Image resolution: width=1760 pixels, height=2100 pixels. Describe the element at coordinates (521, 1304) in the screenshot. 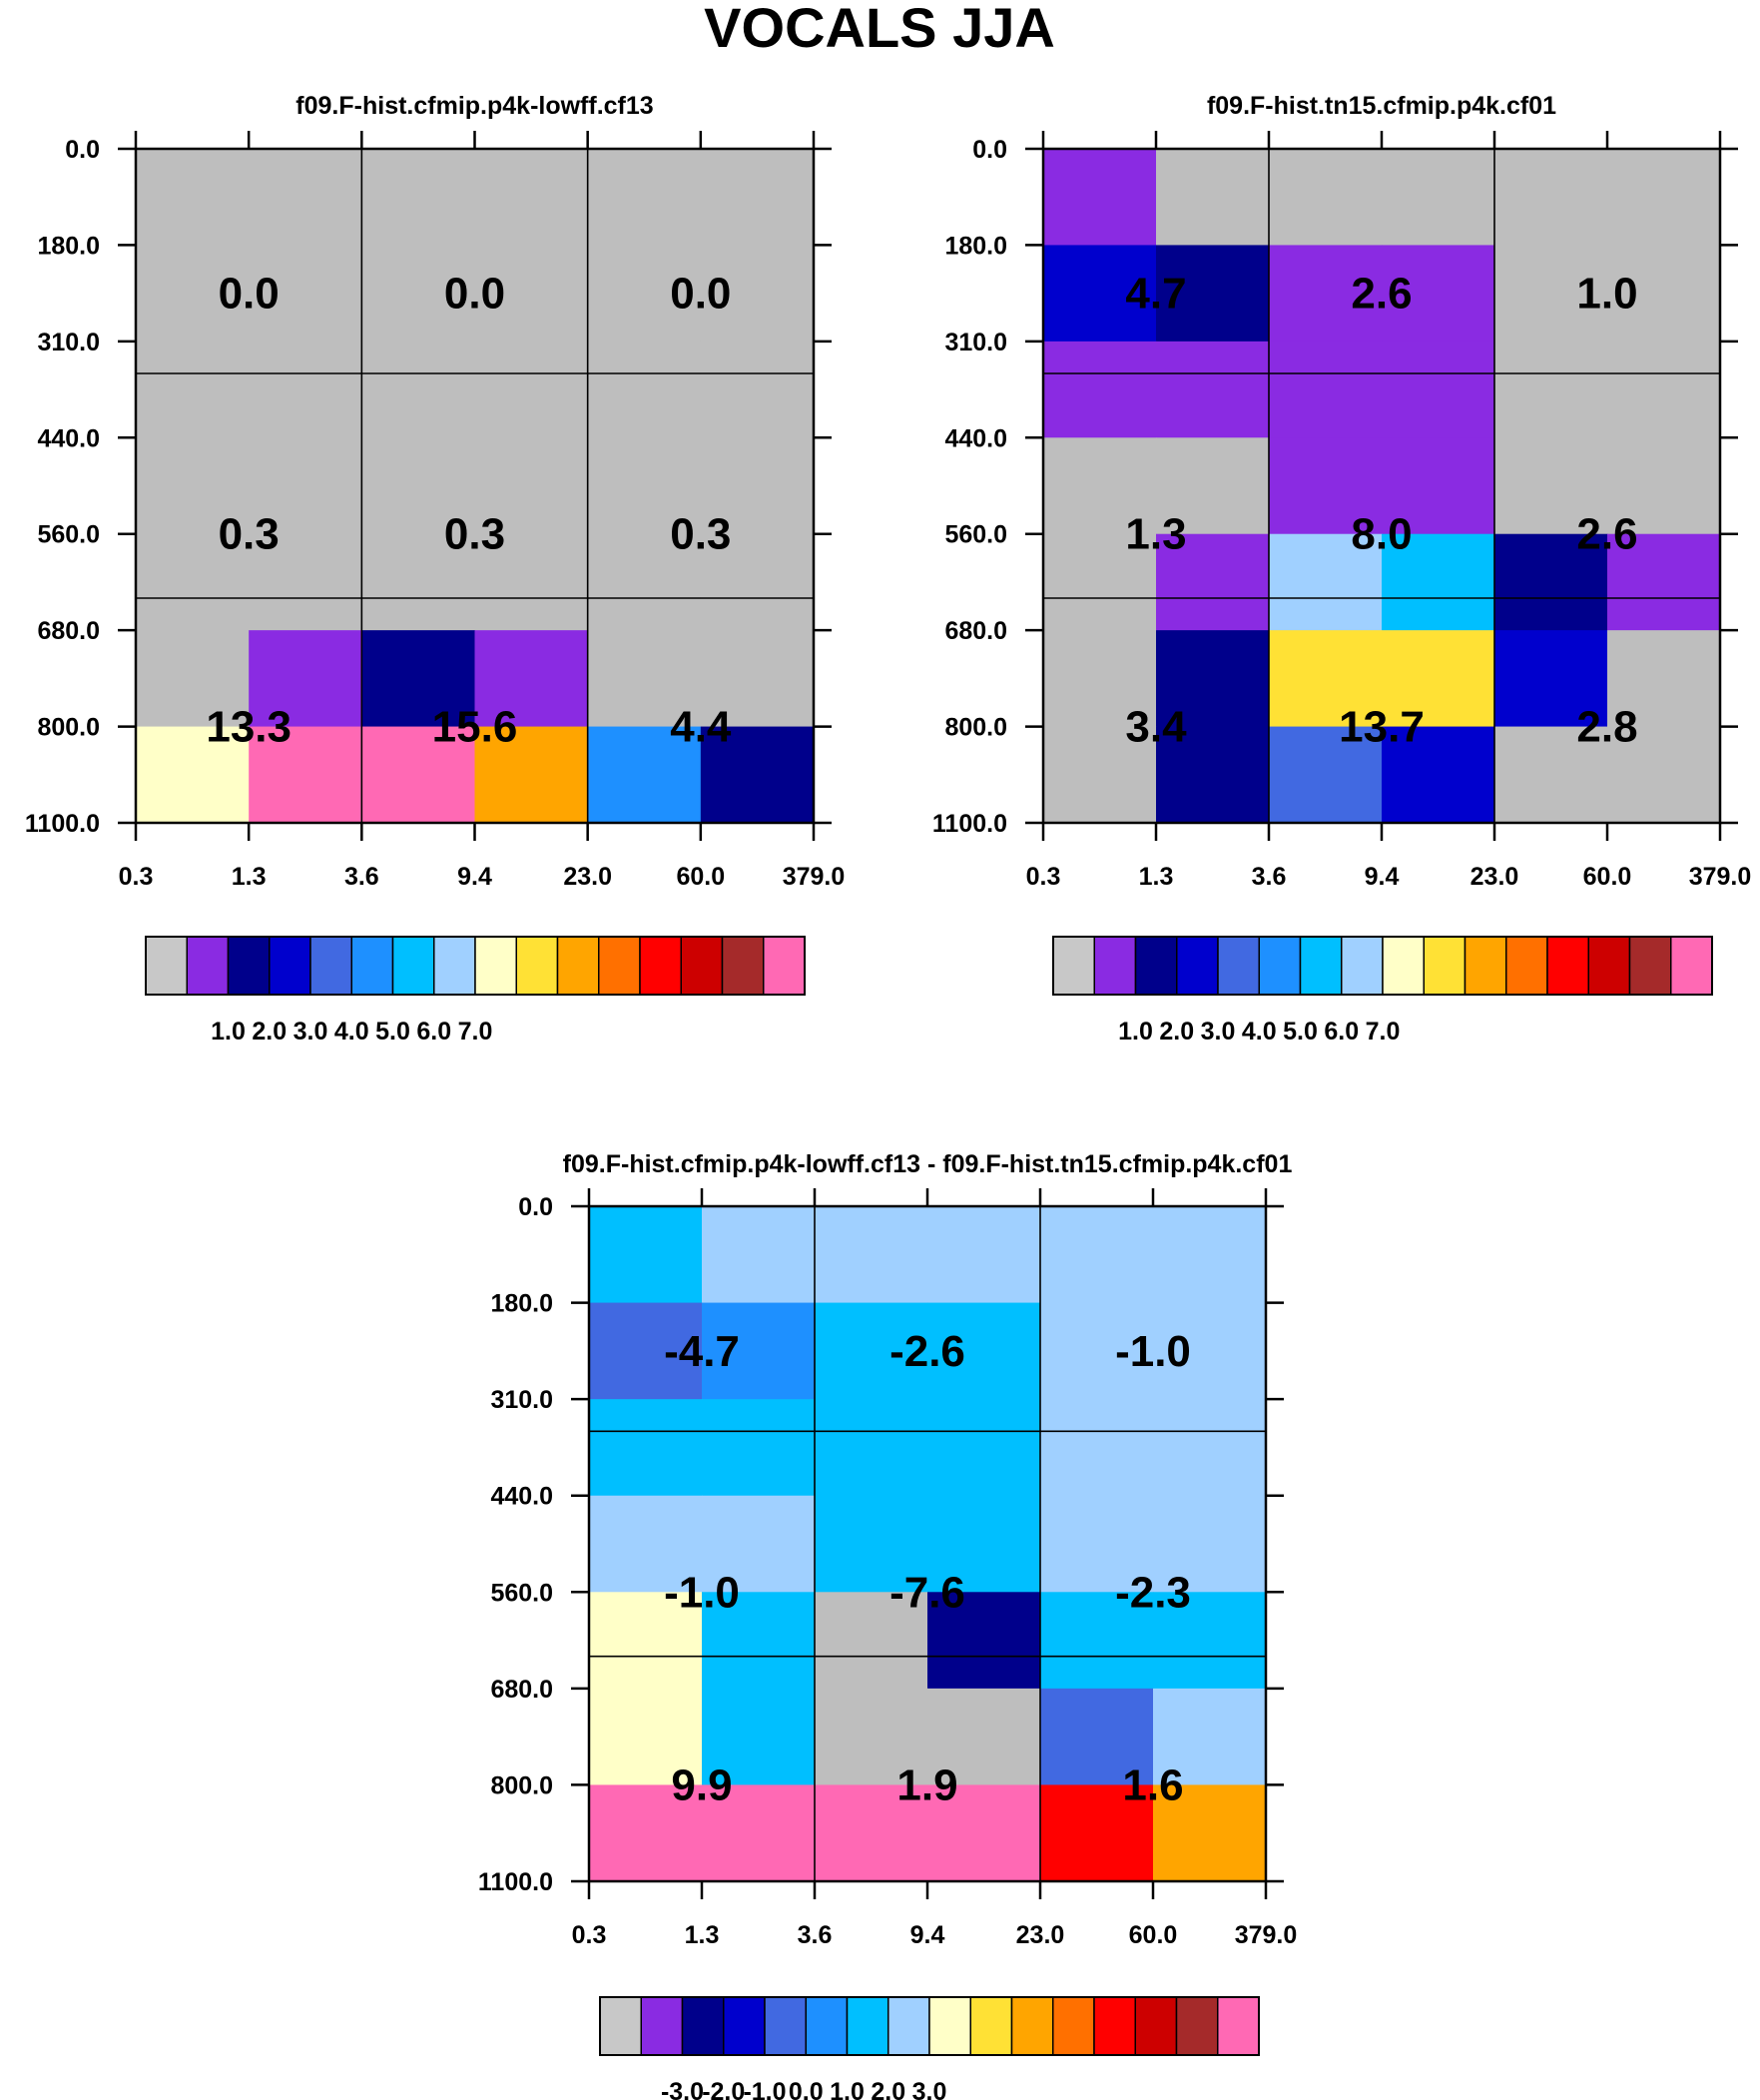

I see `y-tick-label: 180.0` at that location.